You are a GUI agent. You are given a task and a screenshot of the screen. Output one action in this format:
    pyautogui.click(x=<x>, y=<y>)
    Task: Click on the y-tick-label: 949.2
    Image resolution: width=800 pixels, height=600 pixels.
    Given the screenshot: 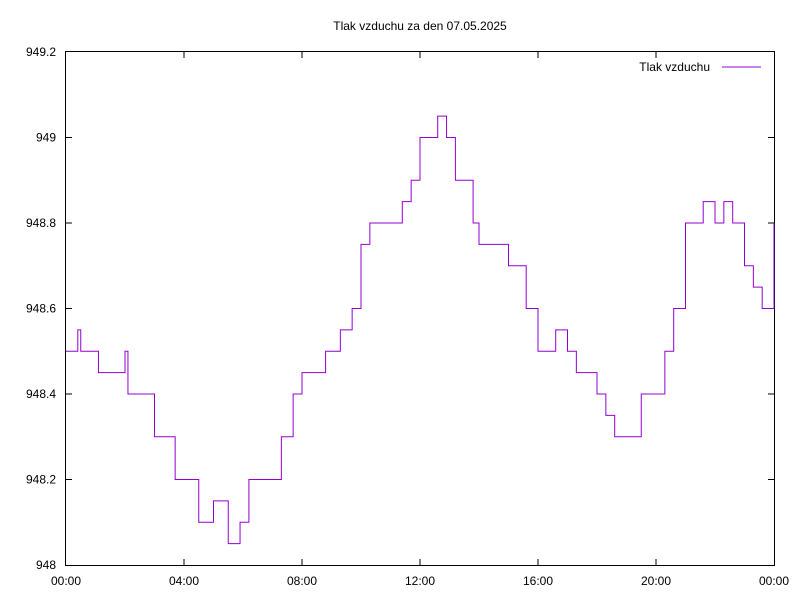 What is the action you would take?
    pyautogui.click(x=41, y=52)
    